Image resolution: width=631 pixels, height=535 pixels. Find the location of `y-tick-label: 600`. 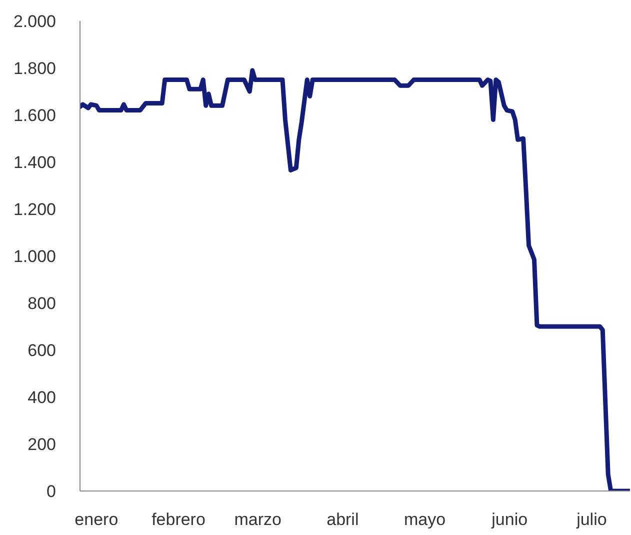

y-tick-label: 600 is located at coordinates (42, 350).